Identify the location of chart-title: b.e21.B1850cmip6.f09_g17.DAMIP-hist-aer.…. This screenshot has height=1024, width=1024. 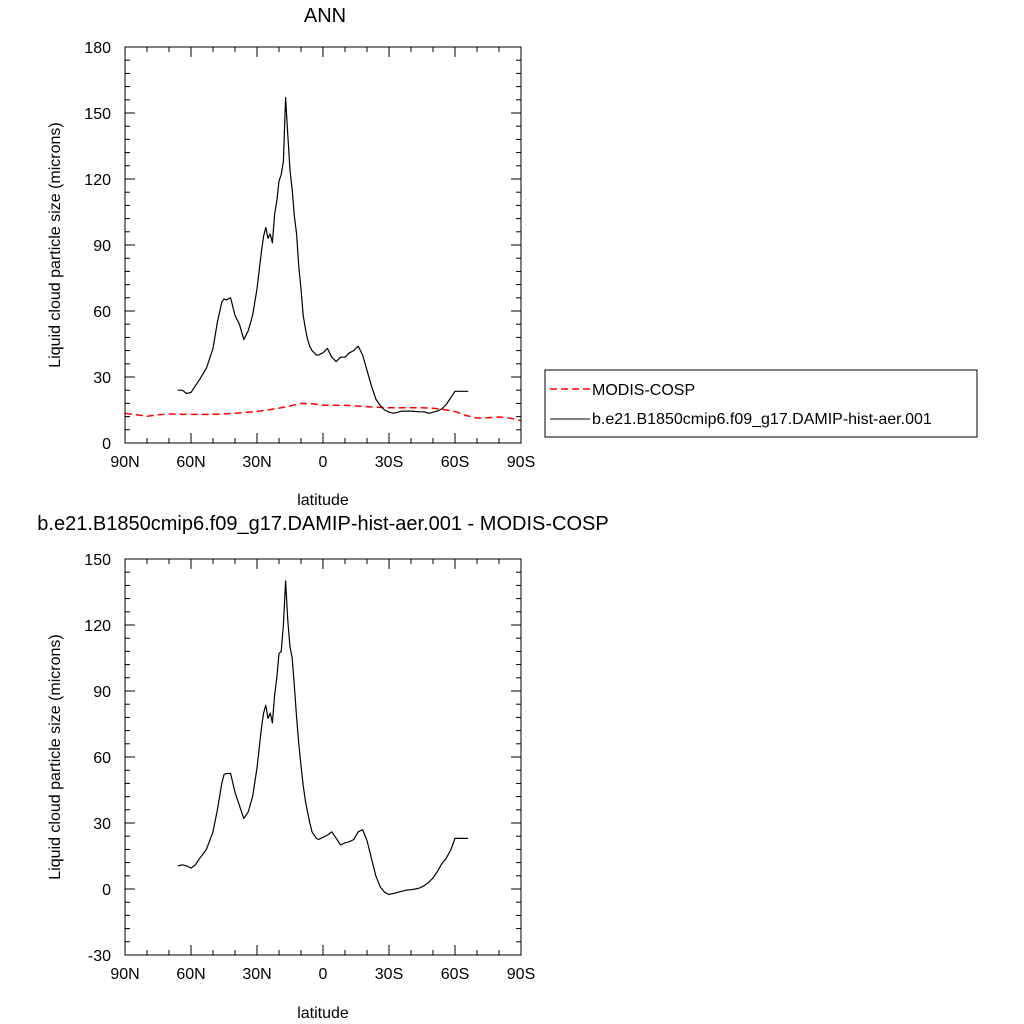
(322, 524).